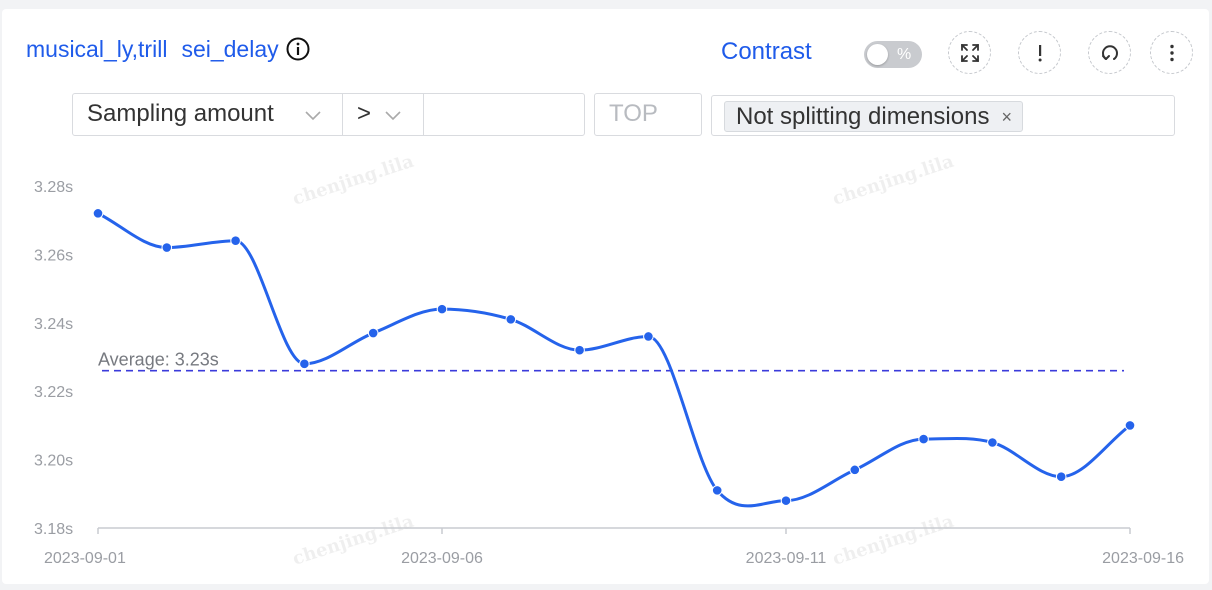 The height and width of the screenshot is (590, 1212). What do you see at coordinates (53, 324) in the screenshot?
I see `y-tick-label: 3.24s` at bounding box center [53, 324].